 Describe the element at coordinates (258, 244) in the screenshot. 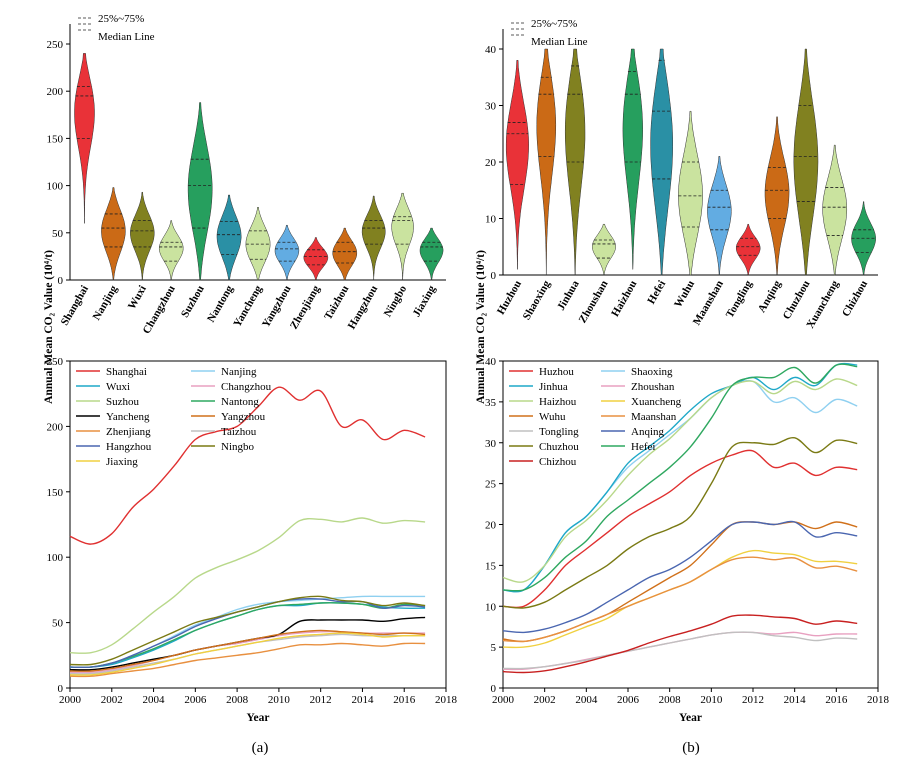

I see `violin-yancheng` at that location.